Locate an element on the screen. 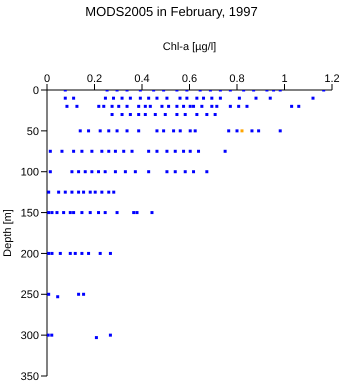  x-tick-label: 0.6 is located at coordinates (190, 79).